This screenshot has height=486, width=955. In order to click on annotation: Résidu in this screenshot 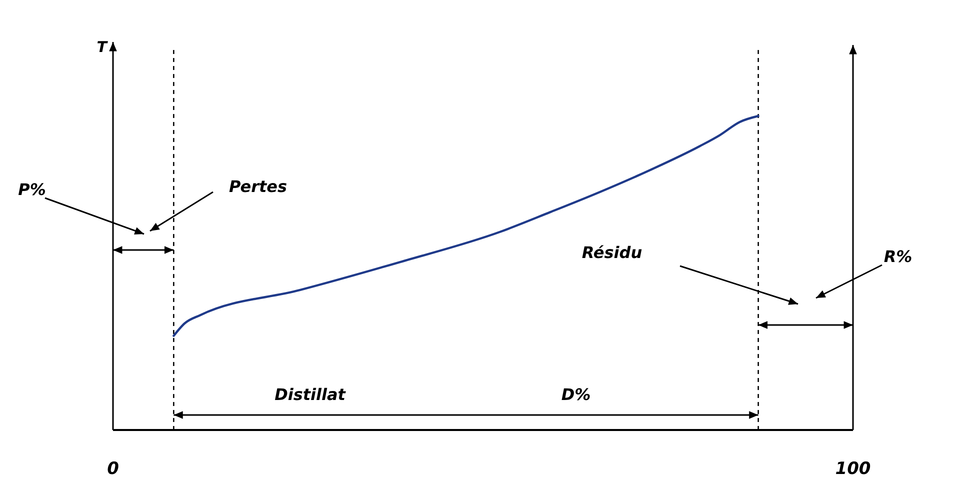, I will do `click(612, 252)`.